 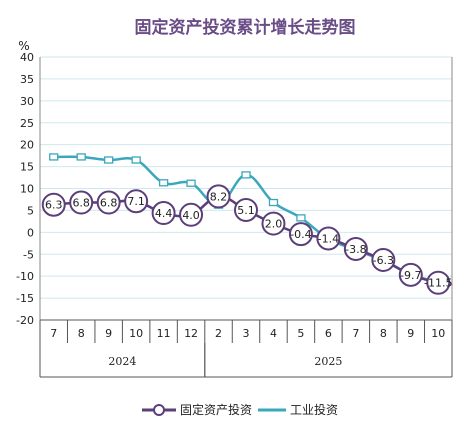 What do you see at coordinates (328, 333) in the screenshot?
I see `x-tick-label: 6` at bounding box center [328, 333].